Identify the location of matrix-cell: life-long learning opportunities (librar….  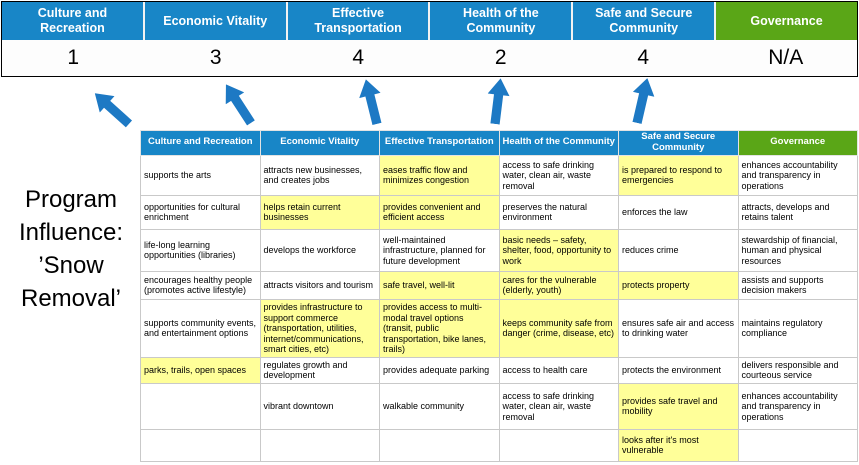
(200, 250).